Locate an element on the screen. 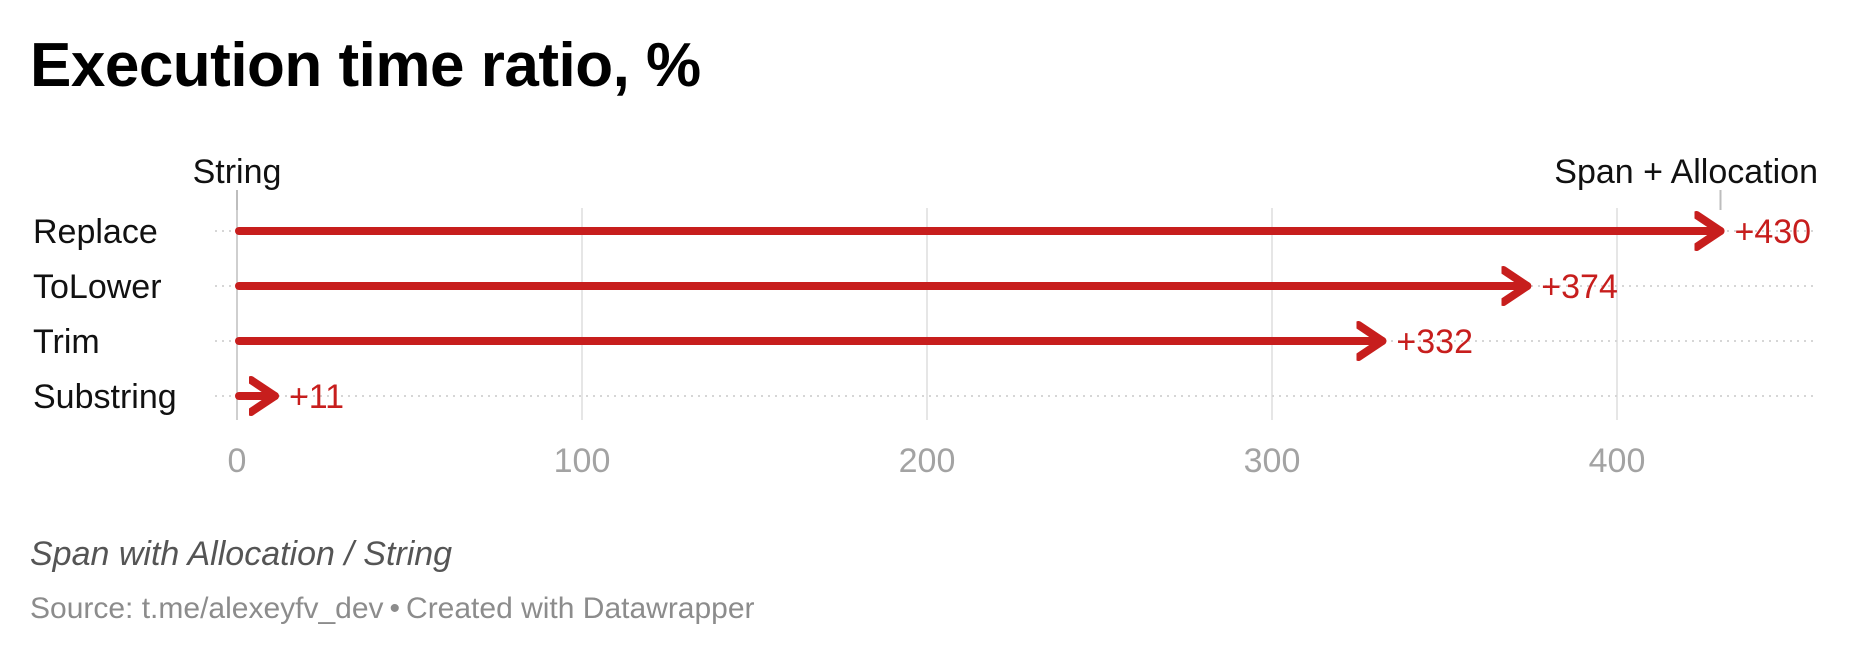 The image size is (1860, 657). x-tick-label-0: 0 is located at coordinates (237, 461).